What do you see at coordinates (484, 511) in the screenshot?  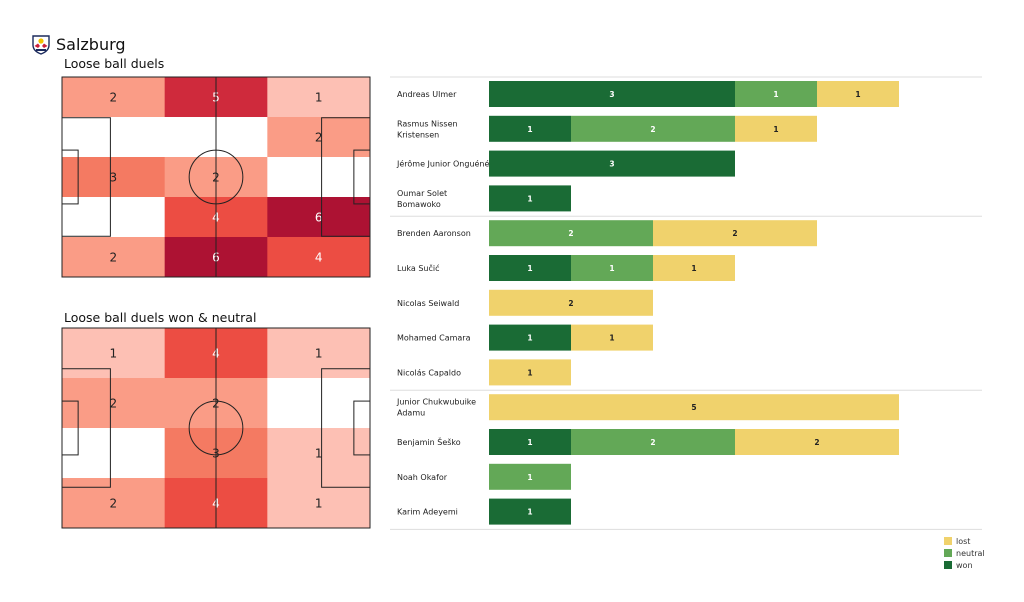 I see `player-row: Karim Adeyemi 1` at bounding box center [484, 511].